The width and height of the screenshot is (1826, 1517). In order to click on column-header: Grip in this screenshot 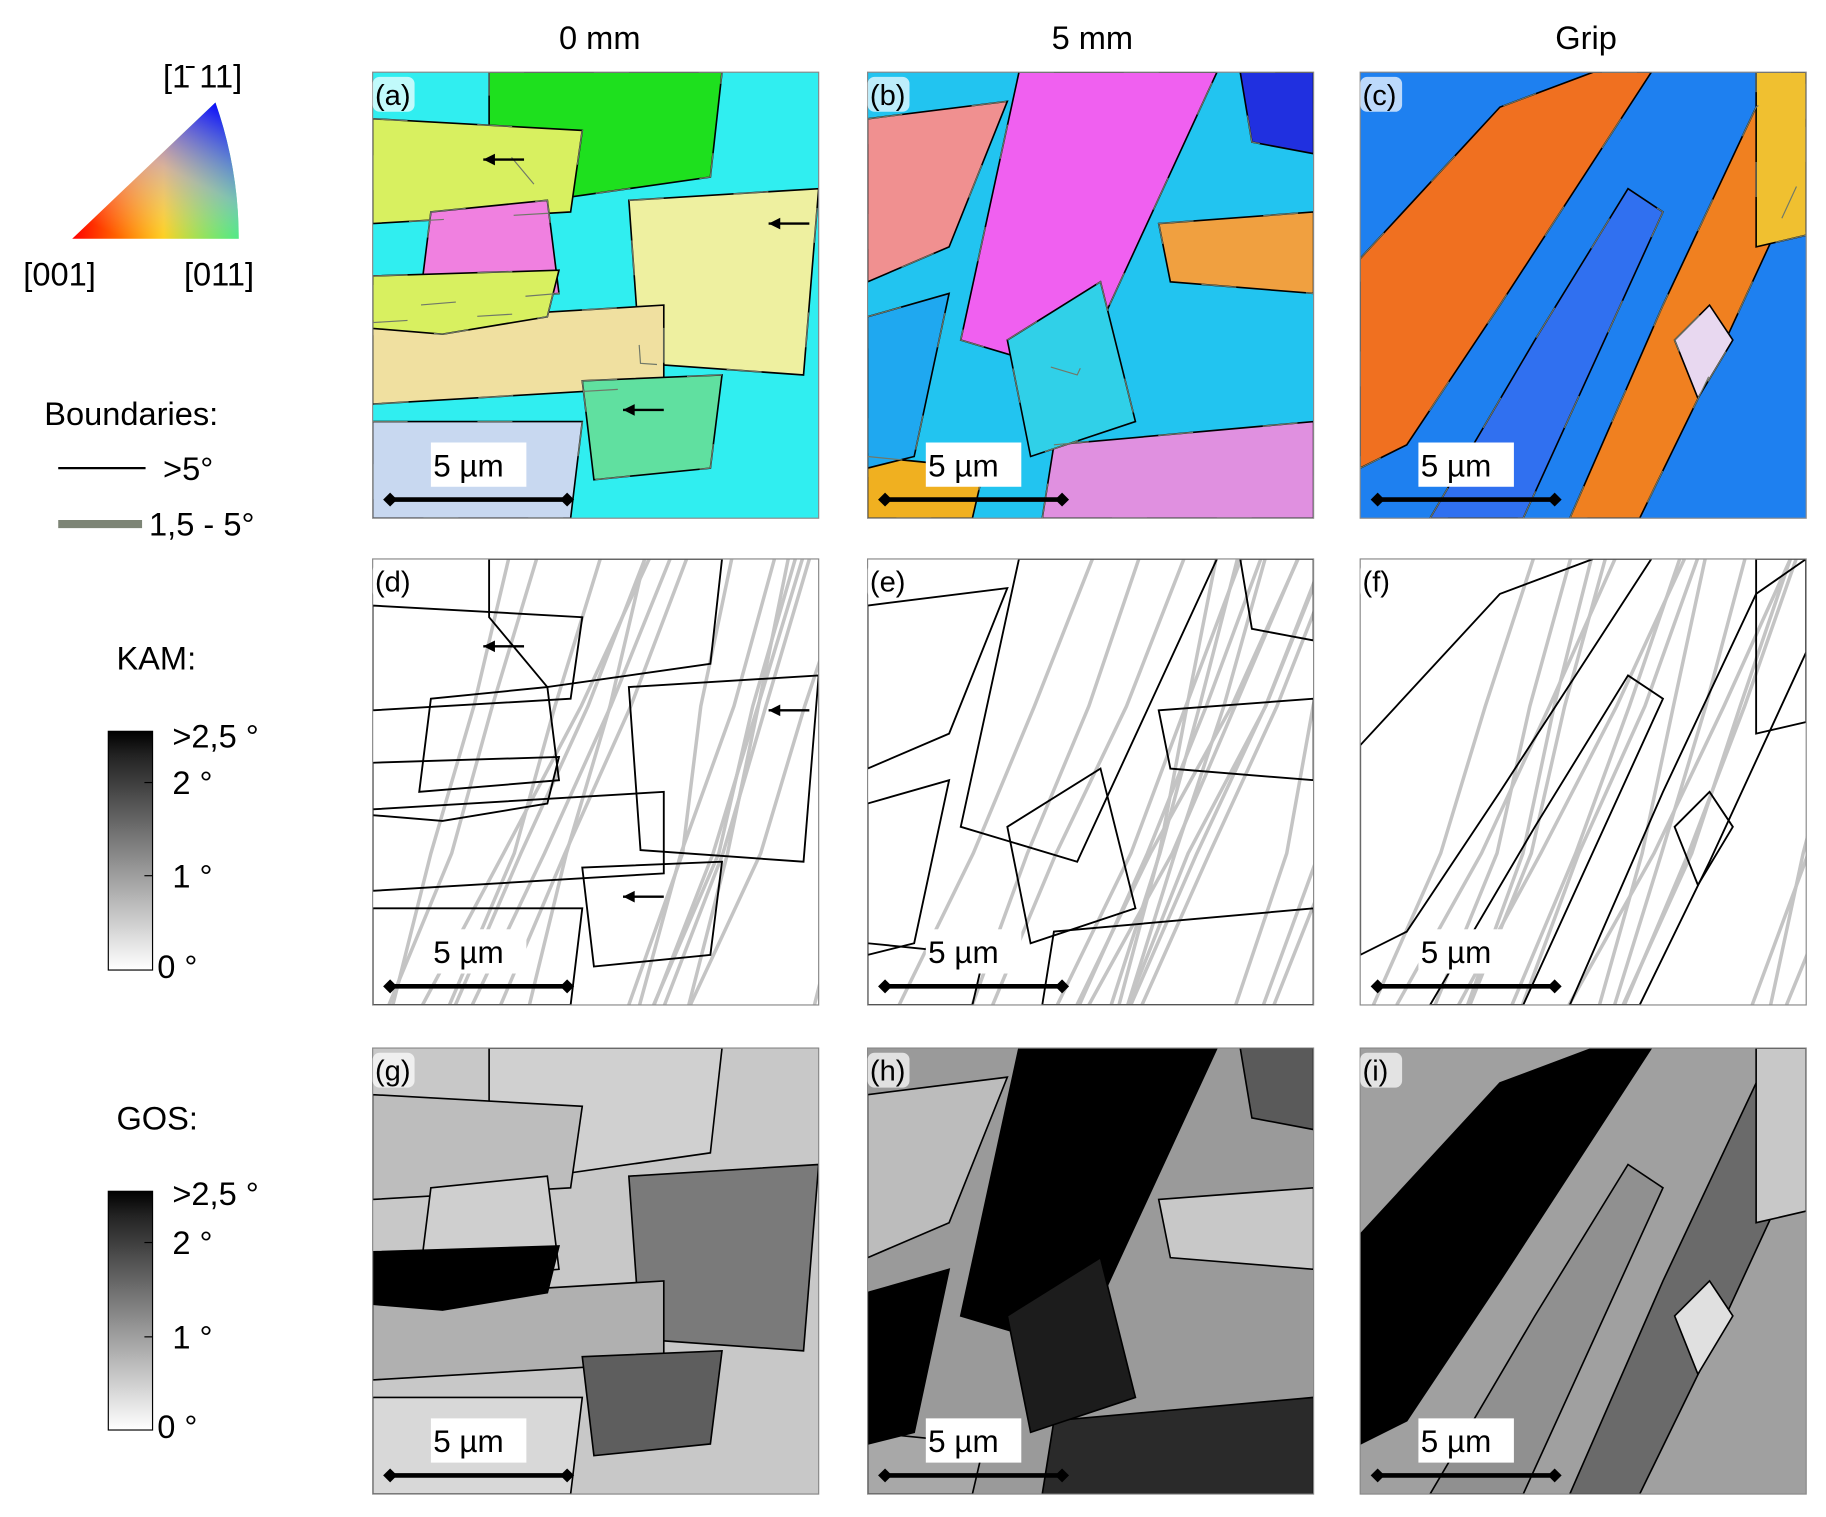, I will do `click(1586, 37)`.